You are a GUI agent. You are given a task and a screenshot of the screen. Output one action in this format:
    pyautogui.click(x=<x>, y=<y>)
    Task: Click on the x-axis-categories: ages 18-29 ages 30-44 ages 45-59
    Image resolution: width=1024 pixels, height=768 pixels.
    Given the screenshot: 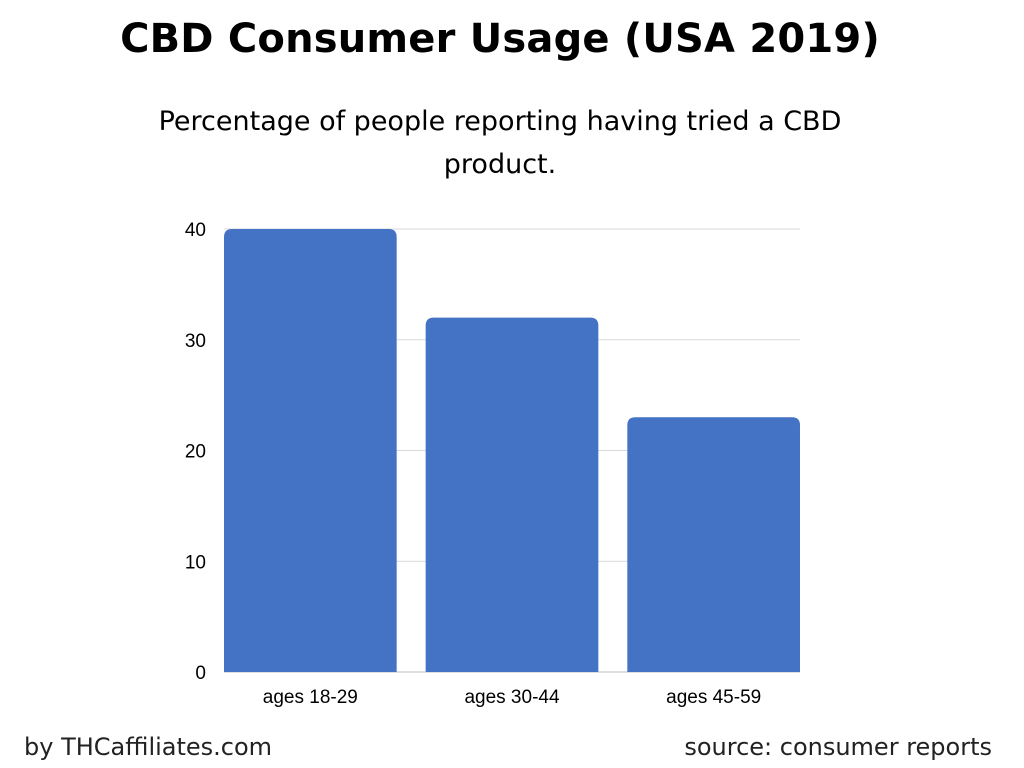 What is the action you would take?
    pyautogui.click(x=512, y=697)
    